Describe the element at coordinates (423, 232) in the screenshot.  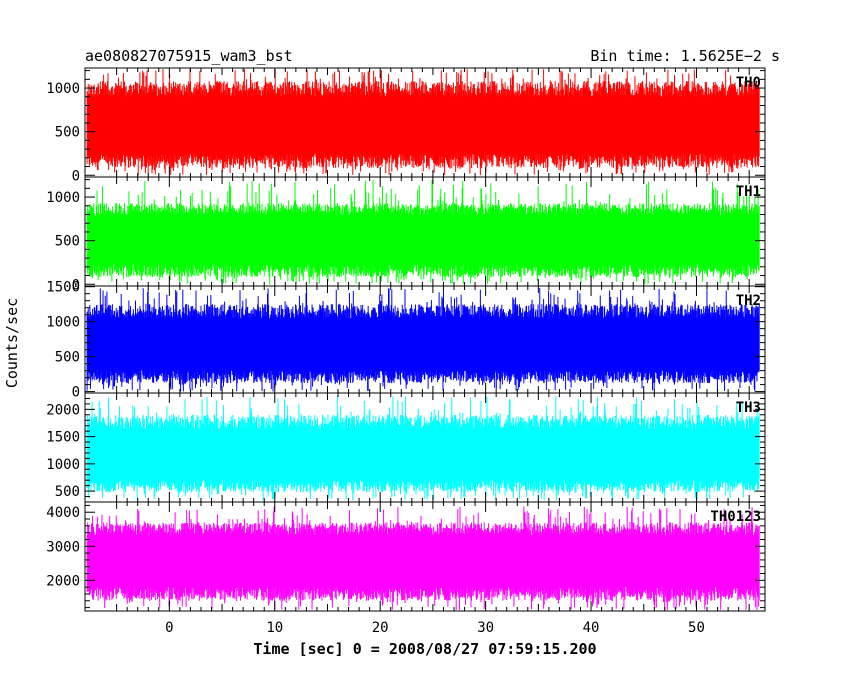
I see `series-th1-trace` at that location.